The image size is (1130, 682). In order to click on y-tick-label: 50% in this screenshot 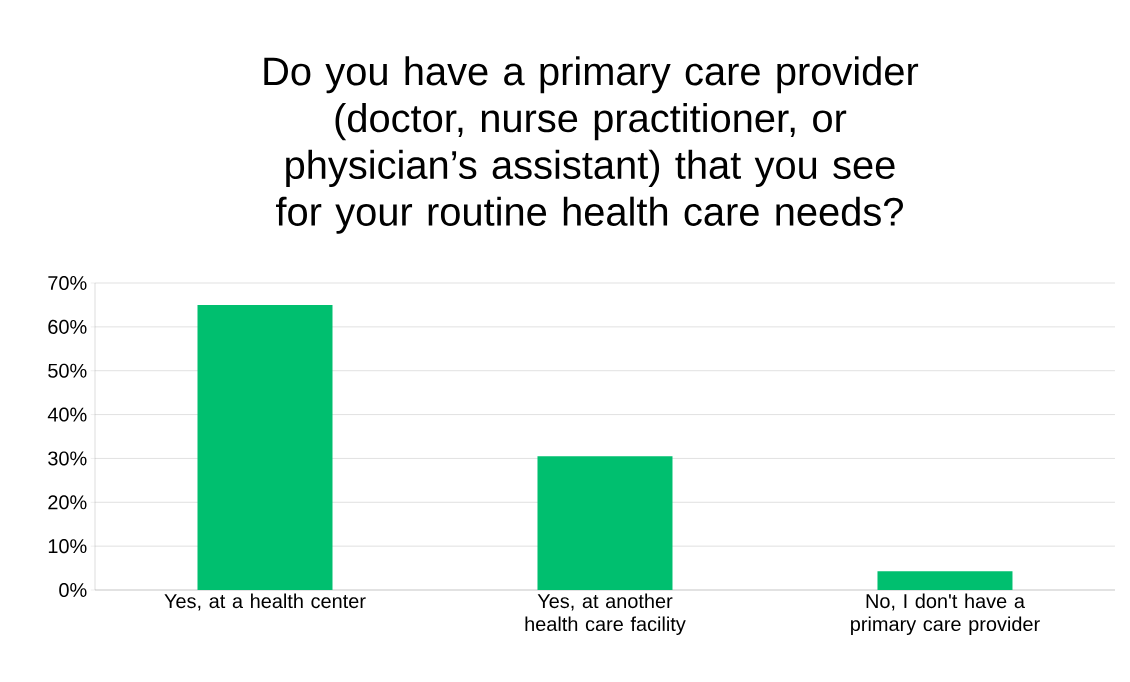, I will do `click(67, 370)`.